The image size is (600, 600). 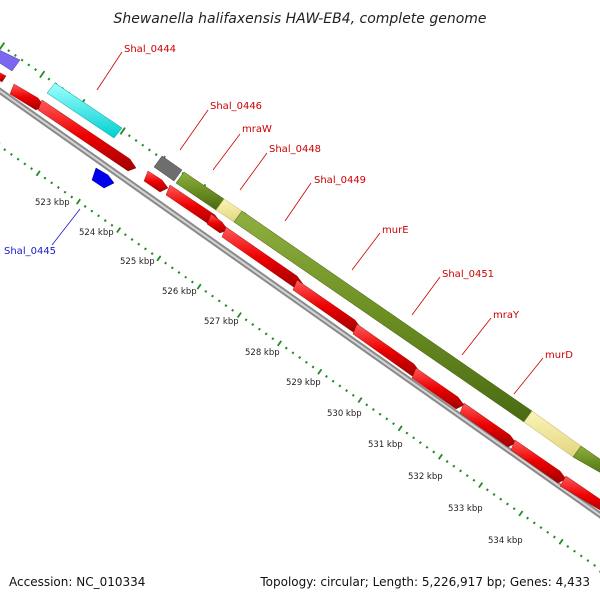 What do you see at coordinates (465, 509) in the screenshot?
I see `tick-label: 533 kbp` at bounding box center [465, 509].